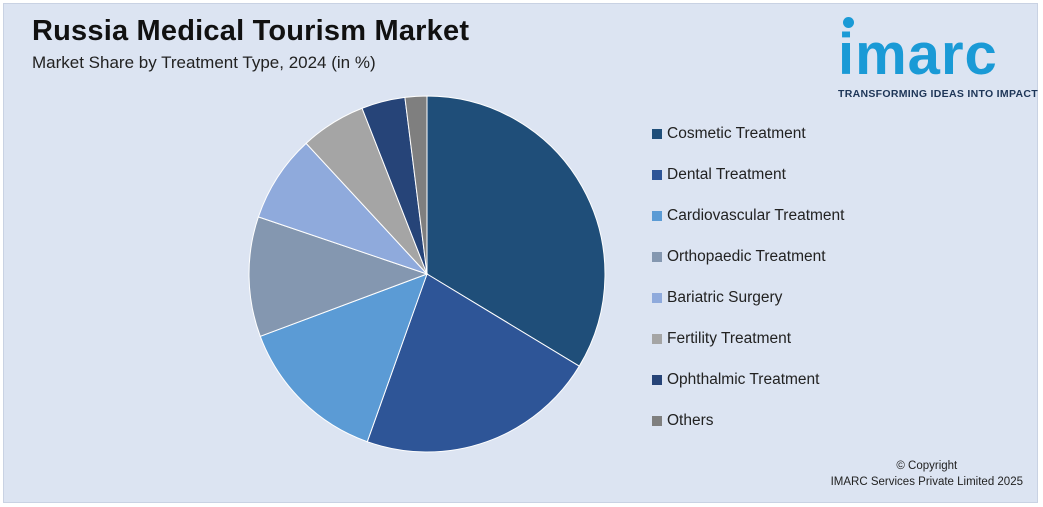 The image size is (1043, 507). Describe the element at coordinates (726, 174) in the screenshot. I see `legend-label: Dental Treatment` at that location.